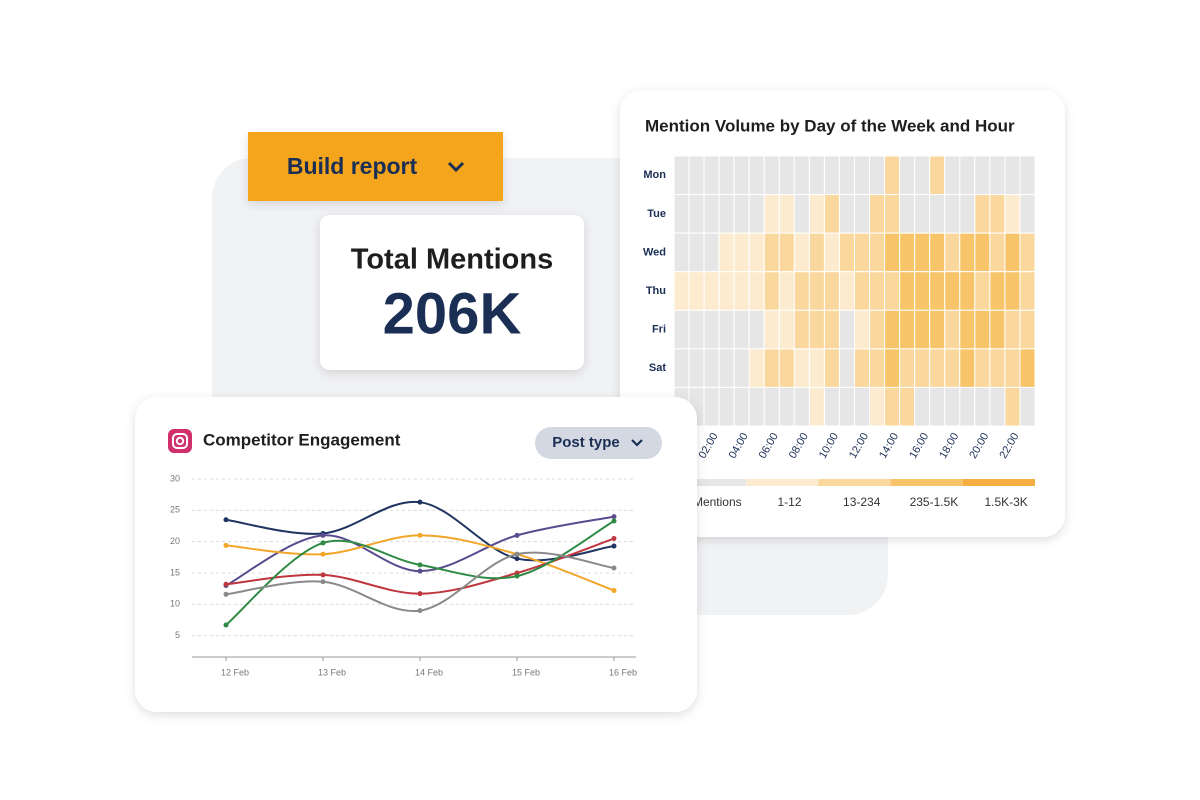 The width and height of the screenshot is (1200, 800). What do you see at coordinates (456, 167) in the screenshot?
I see `chevron` at bounding box center [456, 167].